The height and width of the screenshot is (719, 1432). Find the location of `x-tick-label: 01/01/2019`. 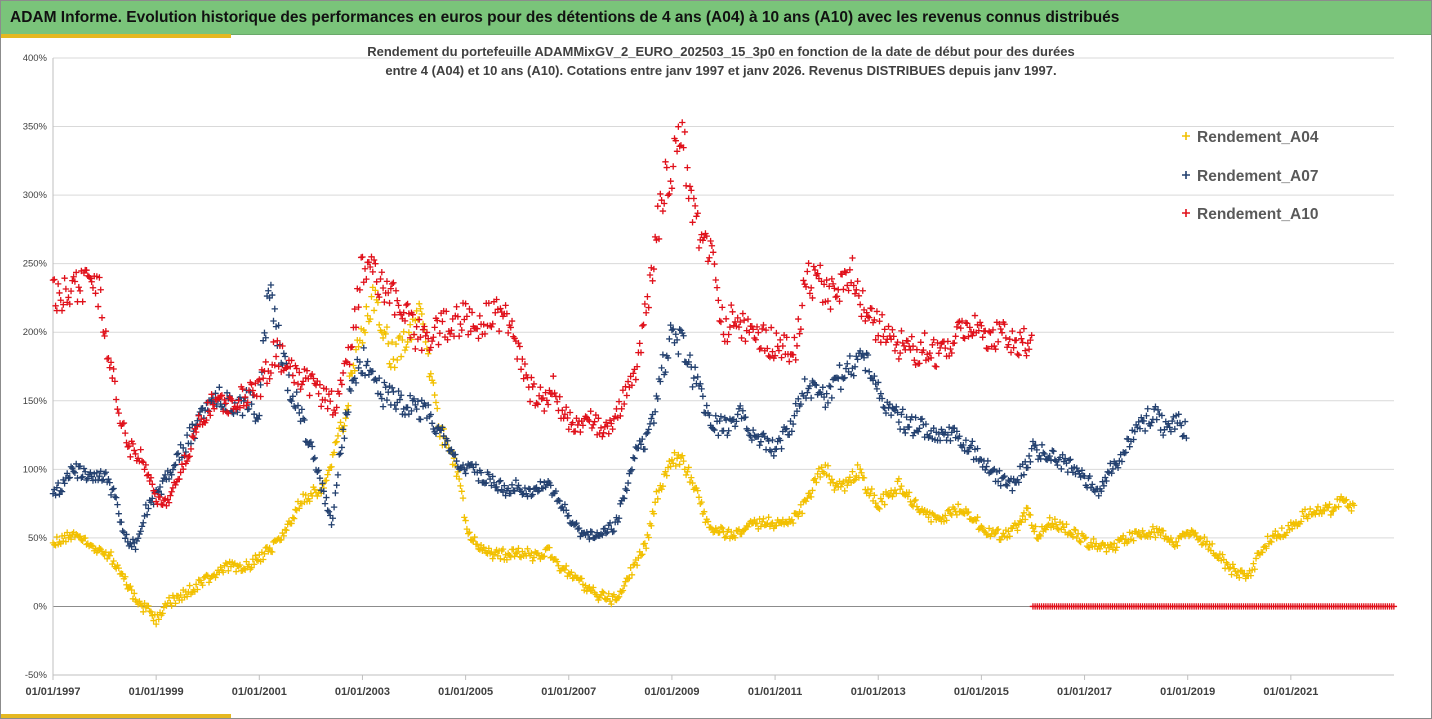

x-tick-label: 01/01/2019 is located at coordinates (1187, 692).